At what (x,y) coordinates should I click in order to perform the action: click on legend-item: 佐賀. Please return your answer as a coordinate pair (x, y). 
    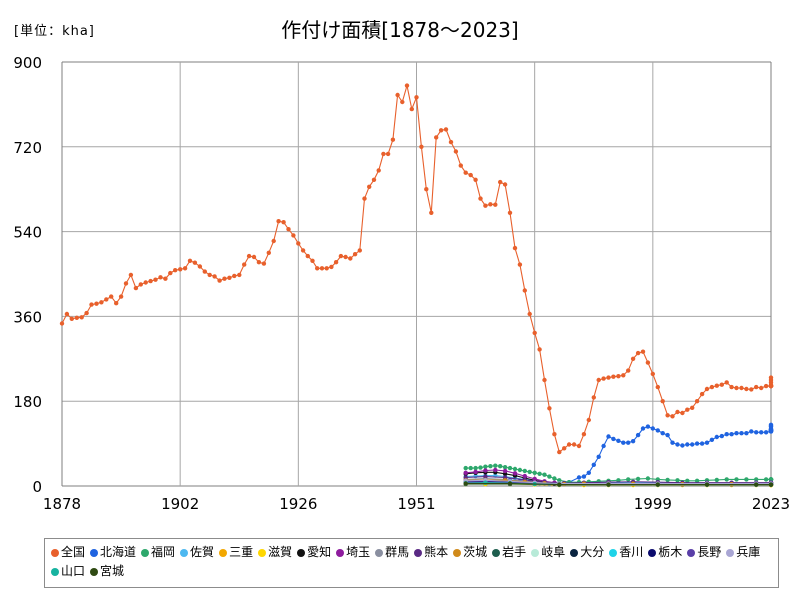
    Looking at the image, I should click on (197, 552).